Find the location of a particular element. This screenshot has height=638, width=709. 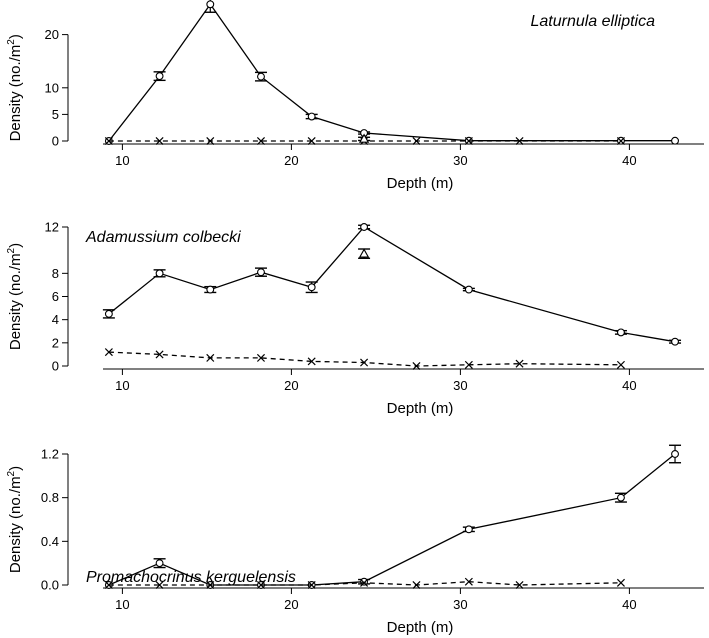

y-tick-label: 2 is located at coordinates (55, 342).